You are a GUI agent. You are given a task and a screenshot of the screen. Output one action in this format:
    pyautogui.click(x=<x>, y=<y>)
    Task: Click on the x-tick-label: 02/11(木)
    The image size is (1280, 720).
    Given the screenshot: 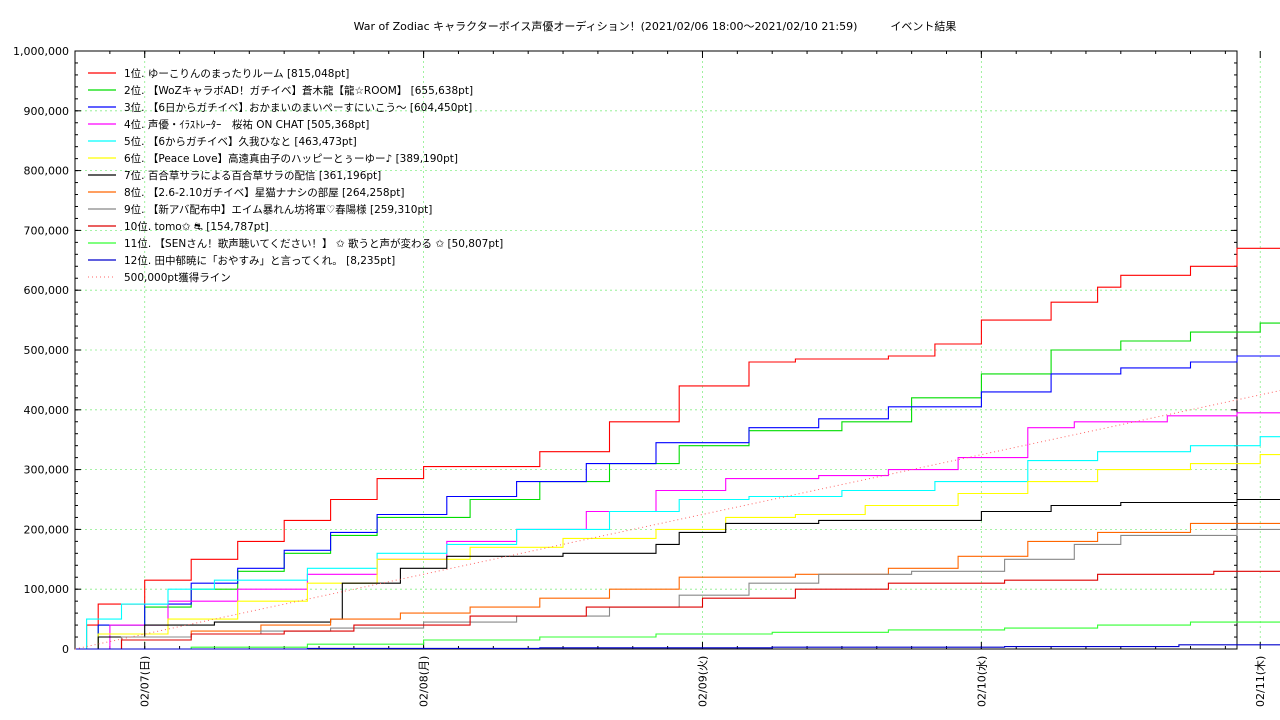 What is the action you would take?
    pyautogui.click(x=1260, y=681)
    